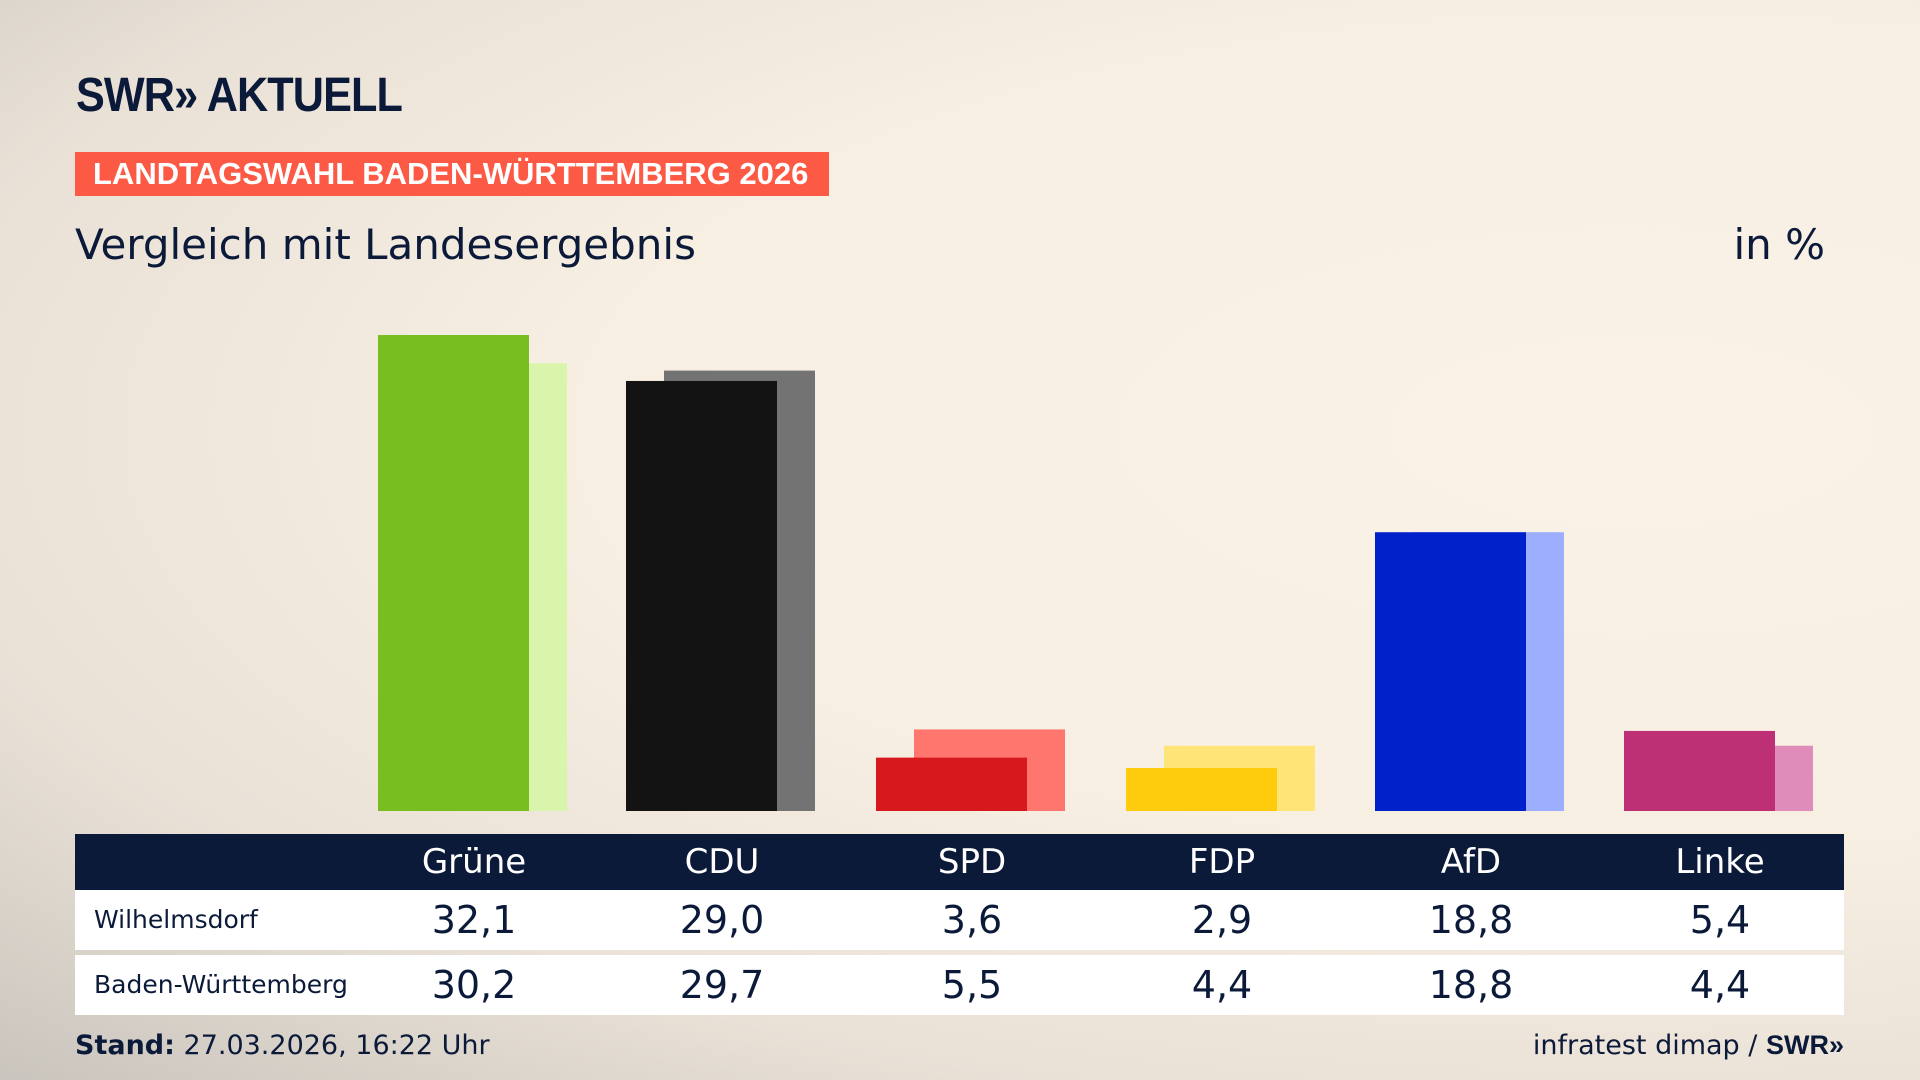 The image size is (1920, 1080). What do you see at coordinates (474, 862) in the screenshot?
I see `column-header: Grüne` at bounding box center [474, 862].